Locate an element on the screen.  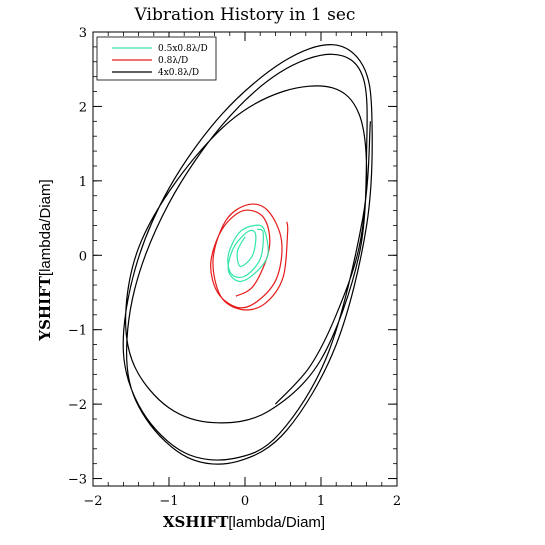
chart-title: Vibration History in 1 sec is located at coordinates (245, 15).